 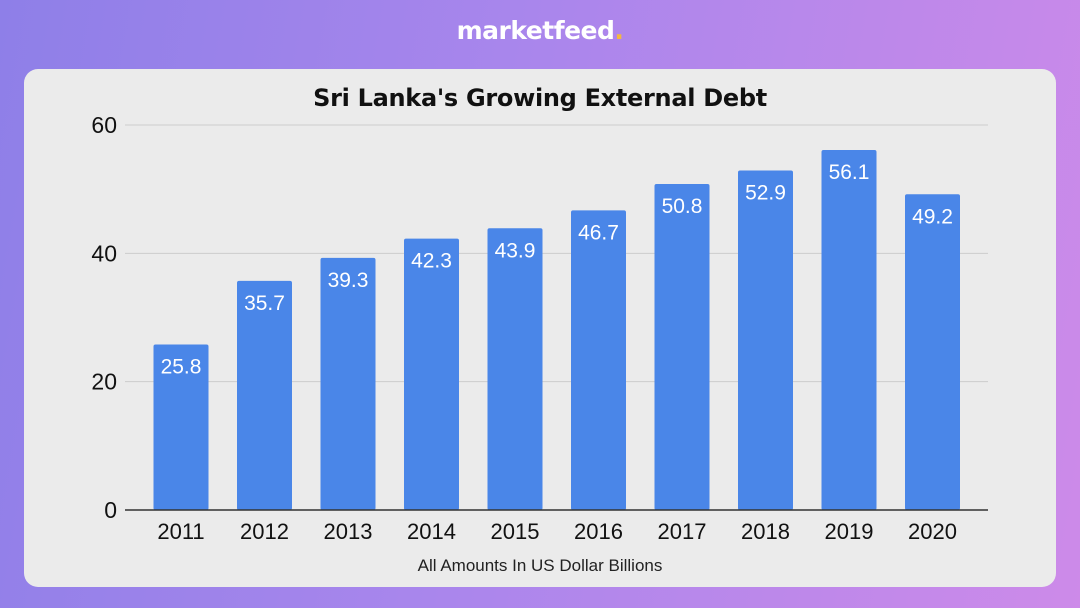 What do you see at coordinates (348, 280) in the screenshot?
I see `bar-value-label: 39.3` at bounding box center [348, 280].